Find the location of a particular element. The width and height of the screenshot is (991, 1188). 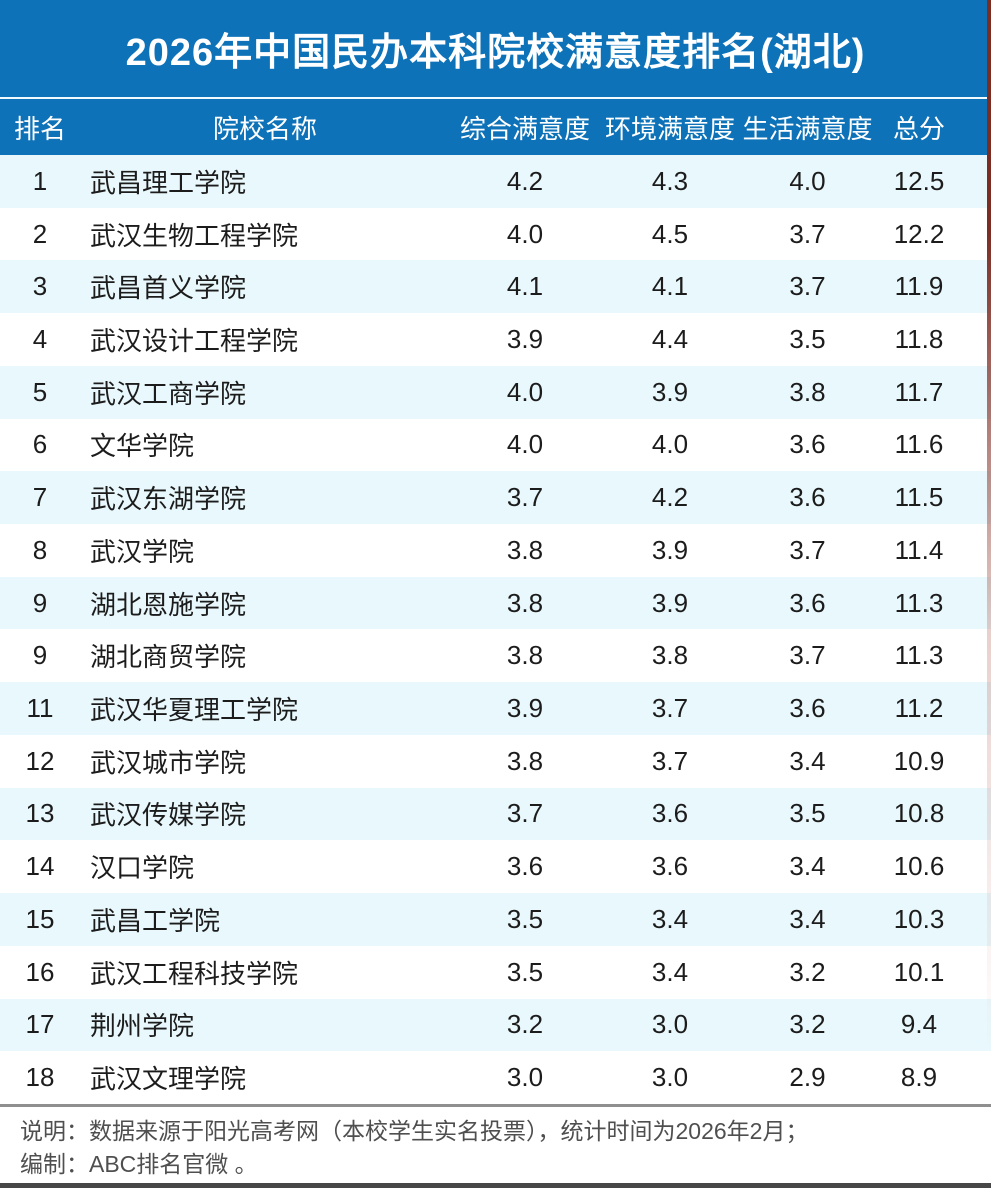

table-row: 18 武汉文理学院 3.0 3.0 2.9 8.9 is located at coordinates (495, 1077).